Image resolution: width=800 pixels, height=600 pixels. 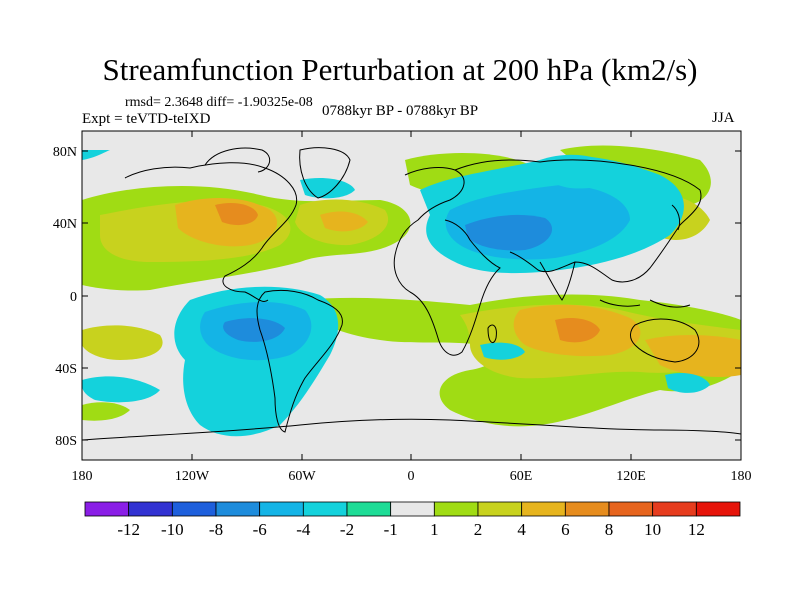 I want to click on experiment-label: Expt = teVTD-teIXD, so click(x=146, y=119).